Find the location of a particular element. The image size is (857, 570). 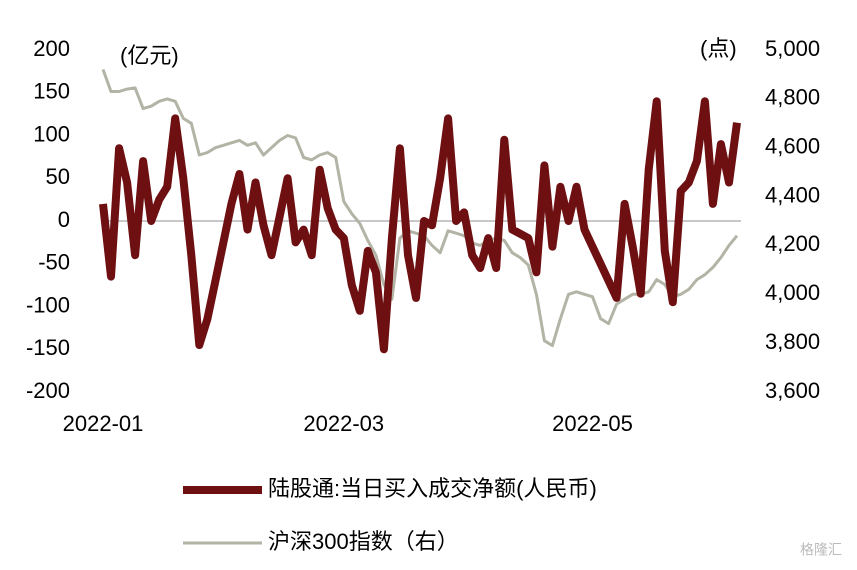

y2-tick-label: 3,800 is located at coordinates (792, 341).